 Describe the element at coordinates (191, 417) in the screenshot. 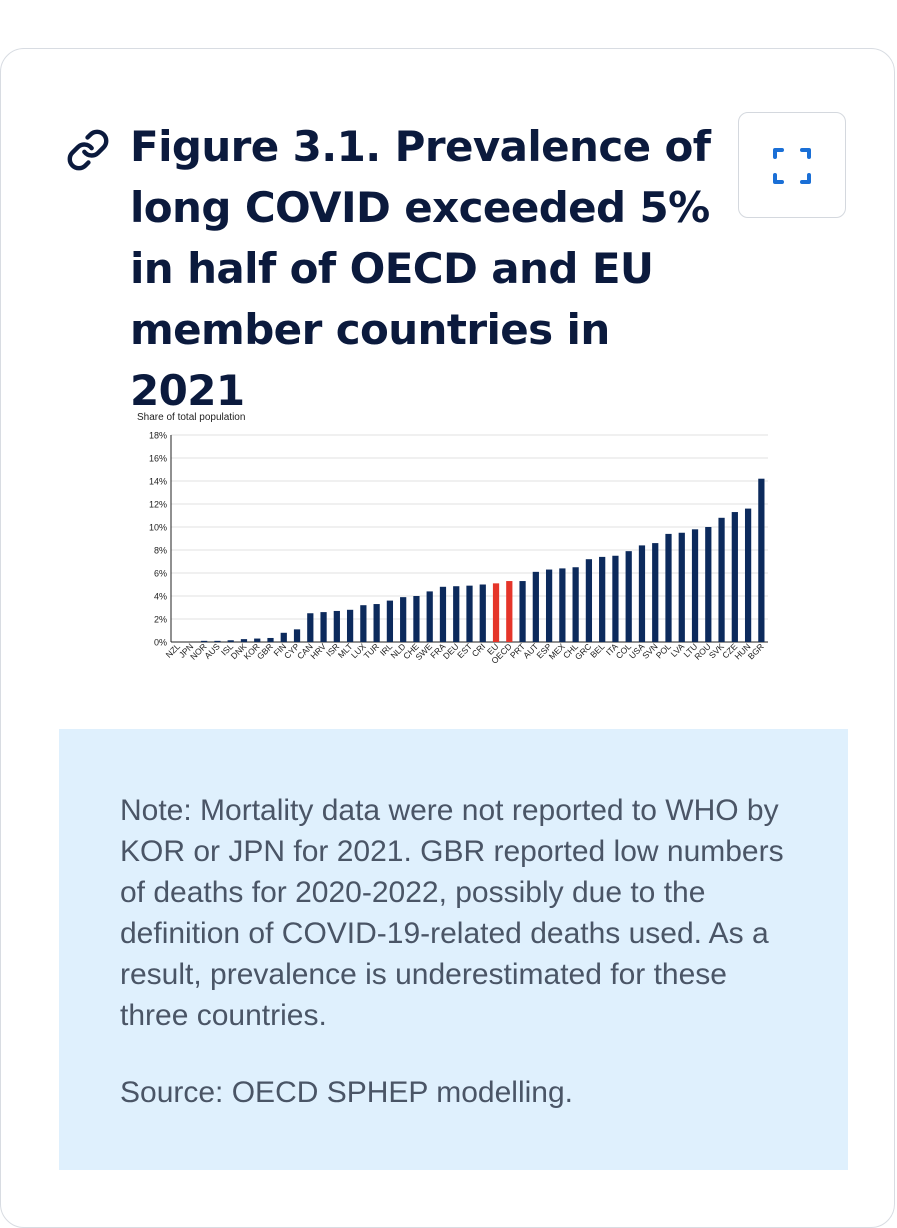

I see `y-axis-label: Share of total population` at that location.